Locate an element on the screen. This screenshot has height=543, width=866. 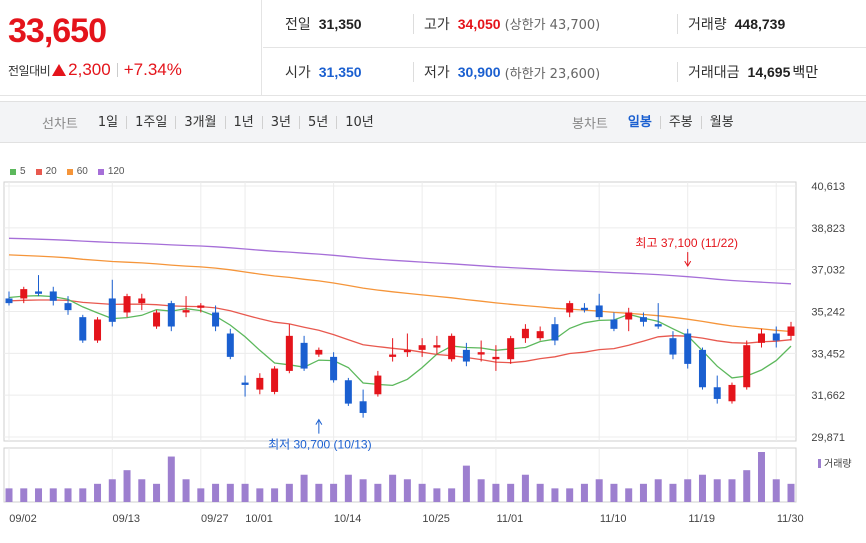
candle-chart-label: 봉차트 is located at coordinates (590, 124).